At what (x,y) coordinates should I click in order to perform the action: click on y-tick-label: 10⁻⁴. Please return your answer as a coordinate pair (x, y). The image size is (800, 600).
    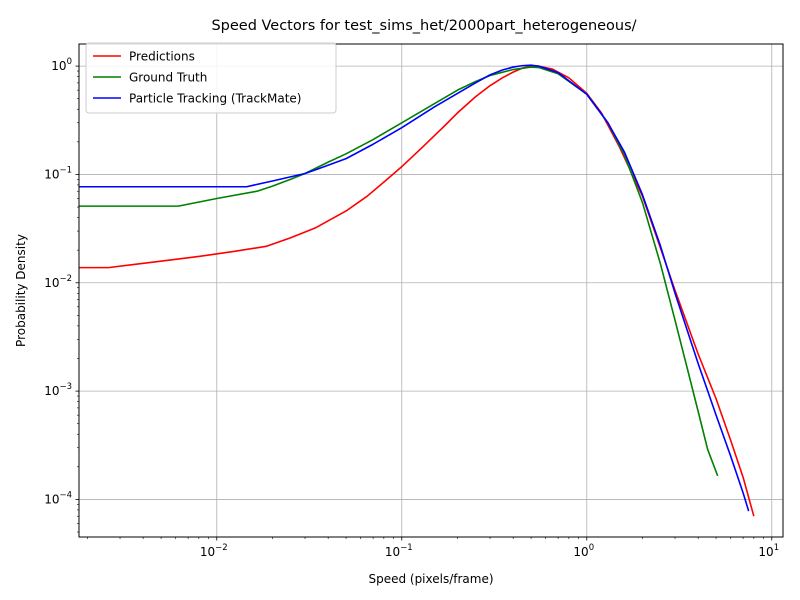
    Looking at the image, I should click on (58, 498).